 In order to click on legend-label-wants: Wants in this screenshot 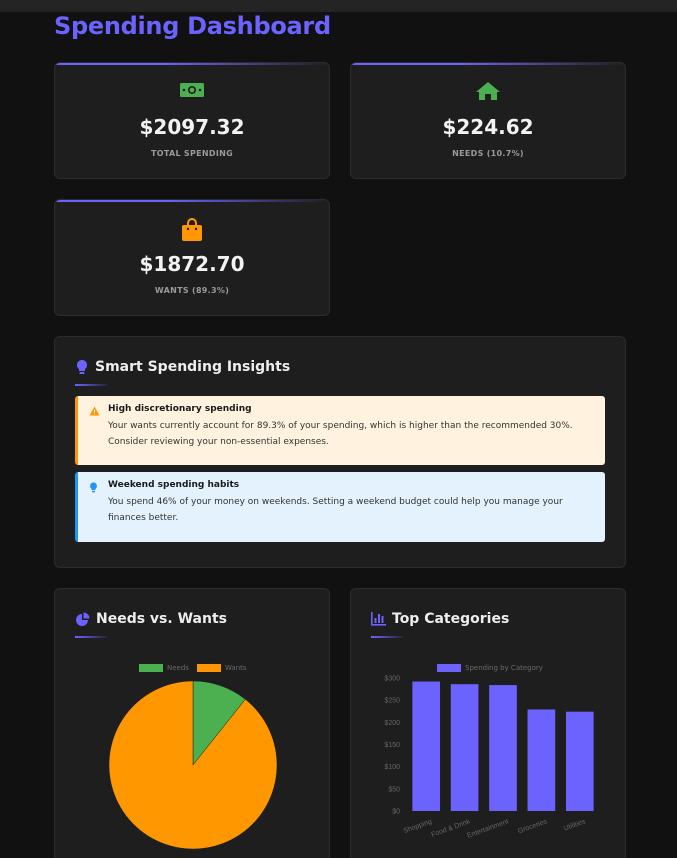, I will do `click(235, 668)`.